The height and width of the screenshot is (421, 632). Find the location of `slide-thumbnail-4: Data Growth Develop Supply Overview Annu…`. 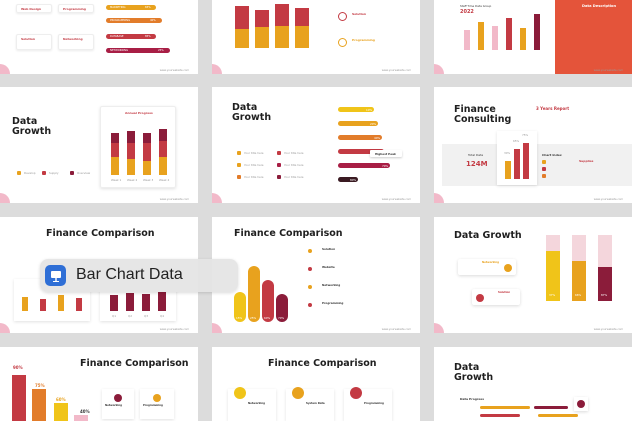

slide-thumbnail-4: Data Growth Develop Supply Overview Annu… is located at coordinates (99, 145).